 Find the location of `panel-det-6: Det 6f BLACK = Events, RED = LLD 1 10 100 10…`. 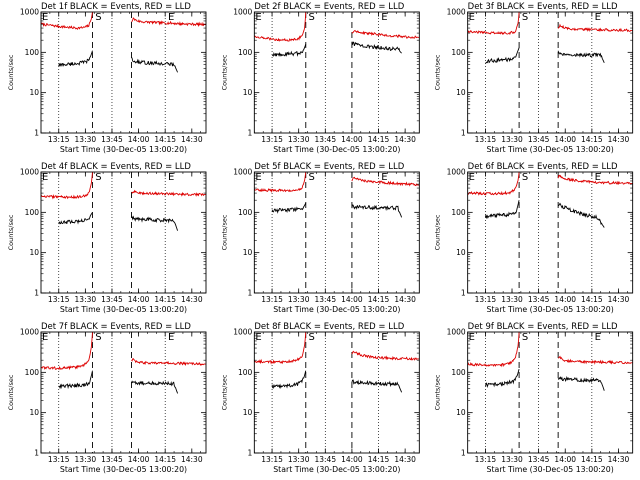

panel-det-6: Det 6f BLACK = Events, RED = LLD 1 10 100 10… is located at coordinates (534, 238).